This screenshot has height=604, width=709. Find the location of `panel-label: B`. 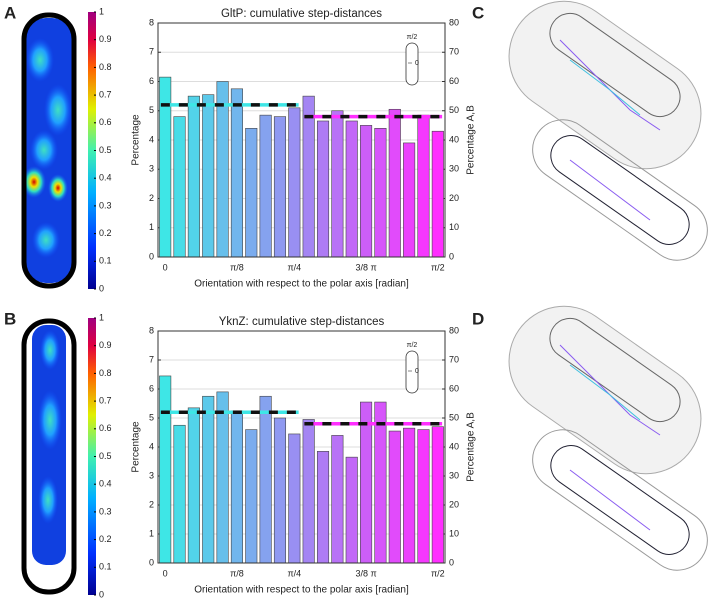

panel-label: B is located at coordinates (10, 318).